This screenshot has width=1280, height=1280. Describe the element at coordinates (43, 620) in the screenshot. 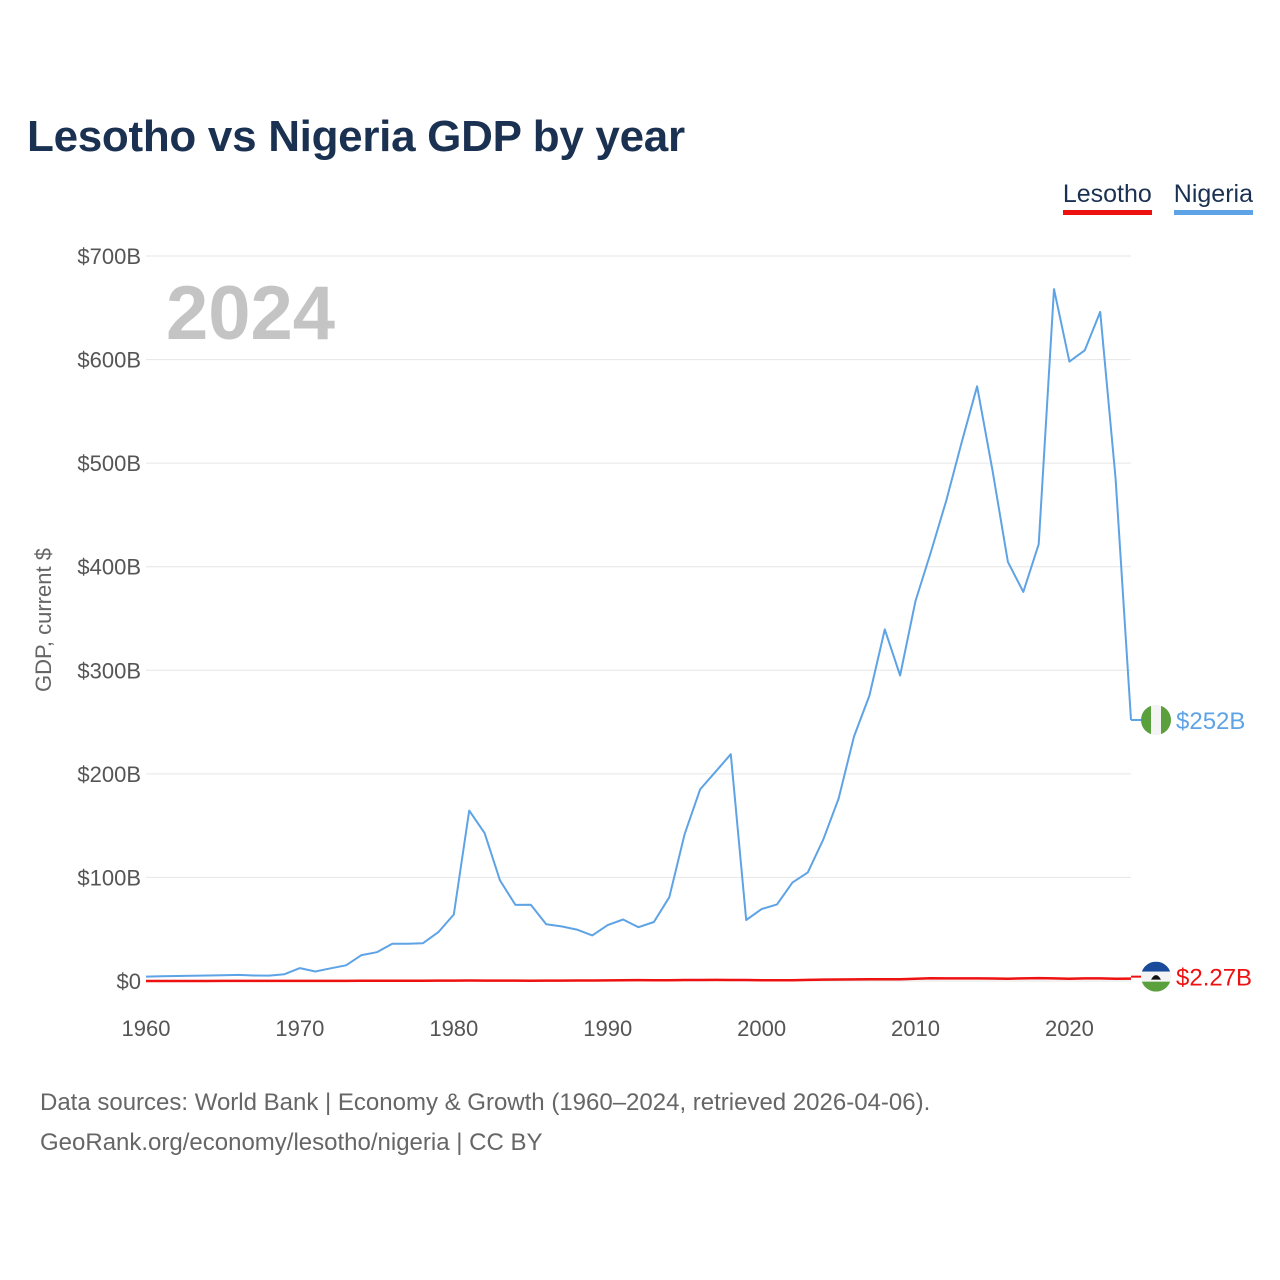

I see `y-axis-label: GDP, current $` at that location.